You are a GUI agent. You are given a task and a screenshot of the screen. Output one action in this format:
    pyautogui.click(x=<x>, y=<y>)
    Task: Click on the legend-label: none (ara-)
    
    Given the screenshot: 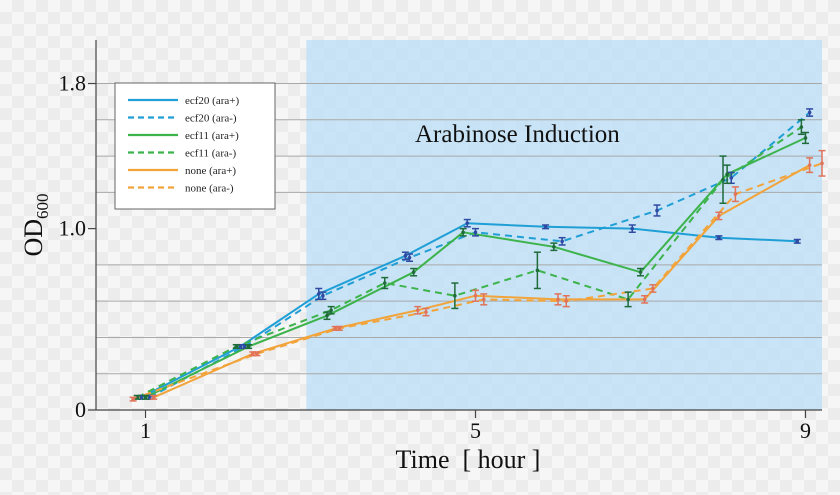 What is the action you would take?
    pyautogui.click(x=209, y=189)
    